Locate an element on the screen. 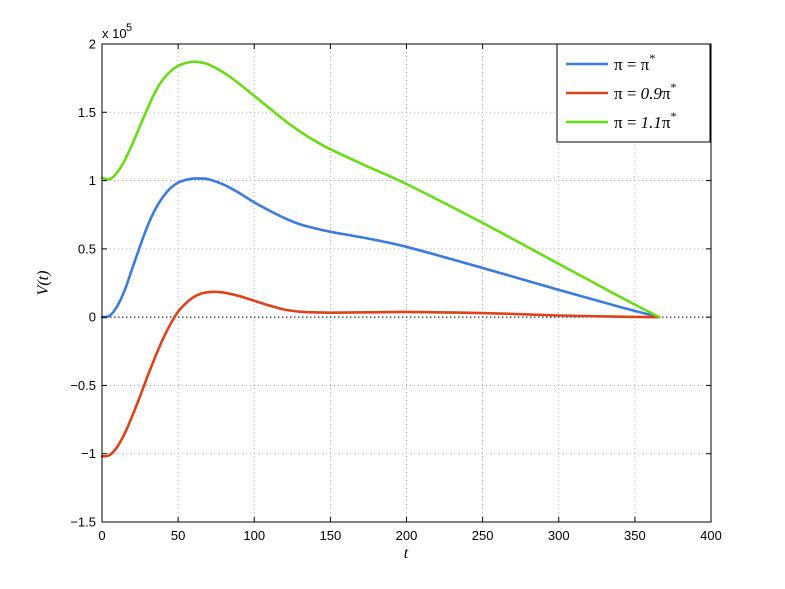 This screenshot has height=589, width=785. x-tick-label: 400 is located at coordinates (711, 535).